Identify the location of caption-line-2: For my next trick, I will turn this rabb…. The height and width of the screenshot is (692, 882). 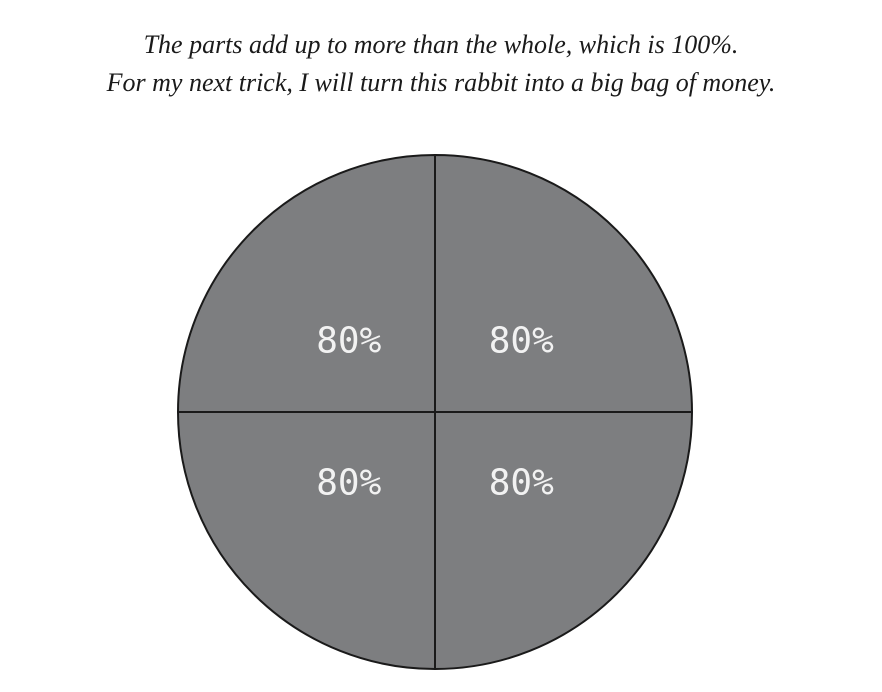
(441, 82).